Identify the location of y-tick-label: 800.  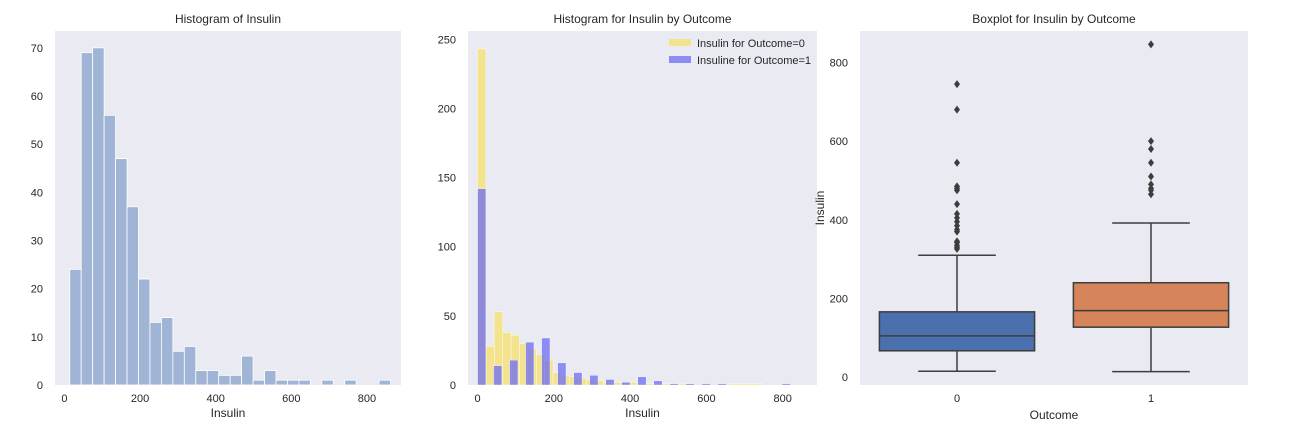
(839, 63).